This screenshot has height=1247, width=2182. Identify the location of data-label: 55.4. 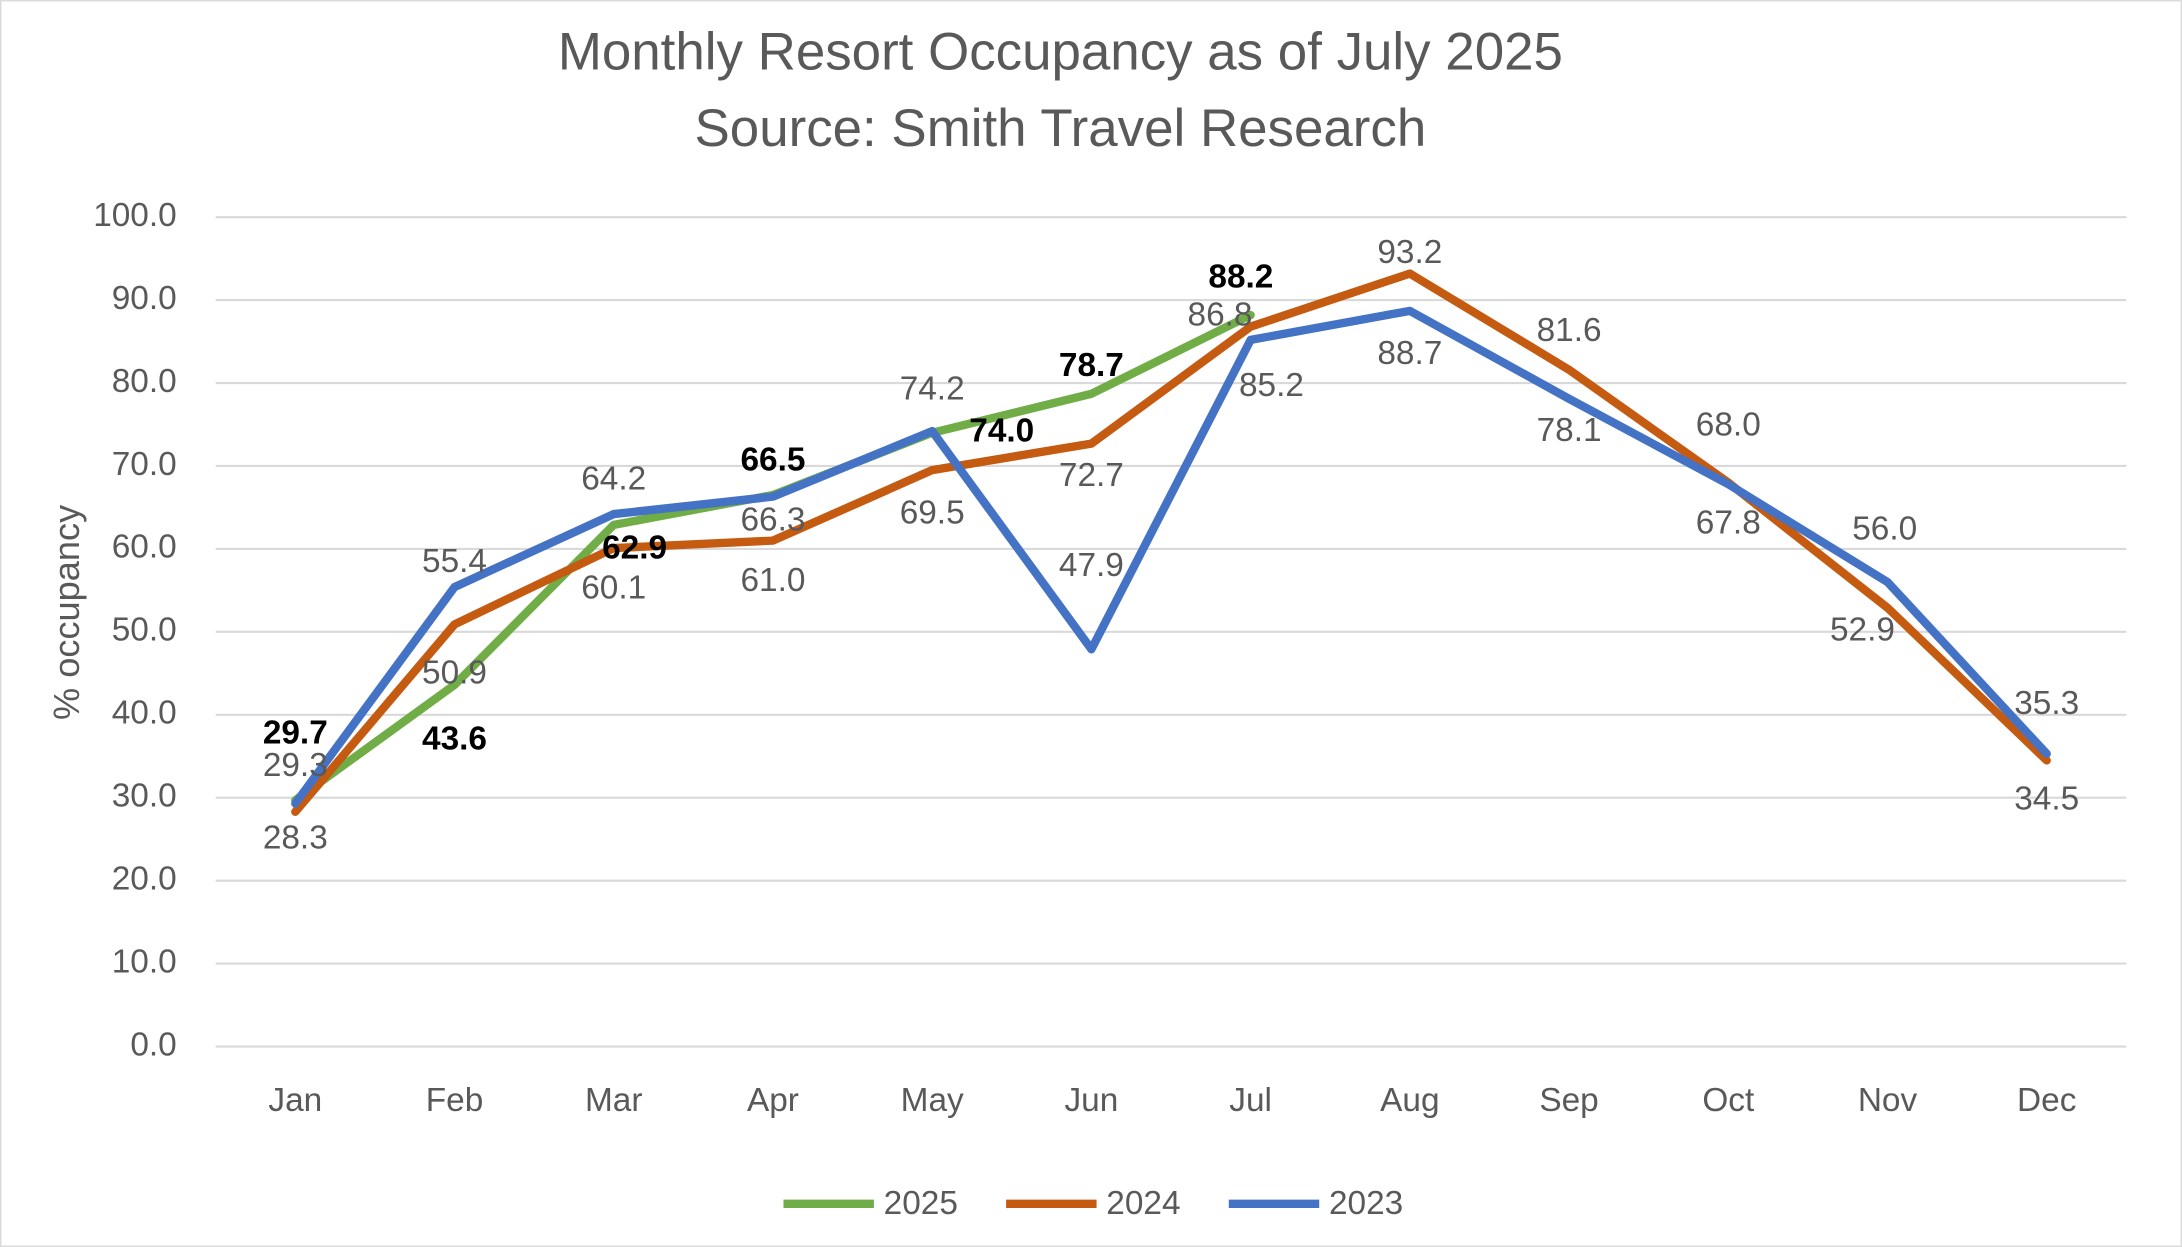
(454, 561).